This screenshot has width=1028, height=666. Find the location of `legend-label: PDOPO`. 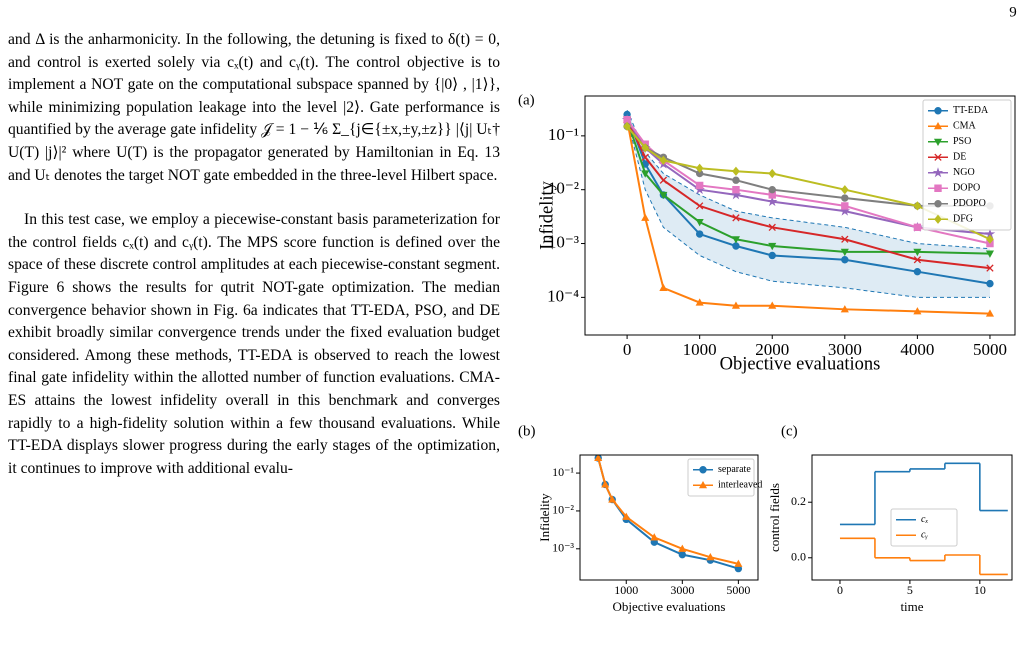

legend-label: PDOPO is located at coordinates (969, 203).